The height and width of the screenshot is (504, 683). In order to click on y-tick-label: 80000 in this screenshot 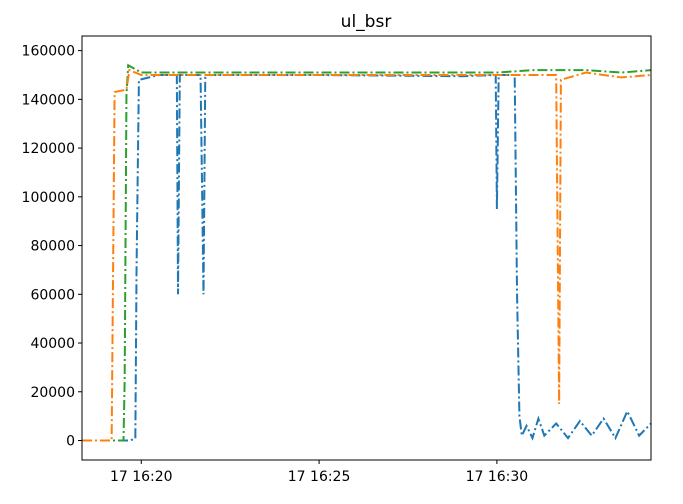, I will do `click(52, 247)`.